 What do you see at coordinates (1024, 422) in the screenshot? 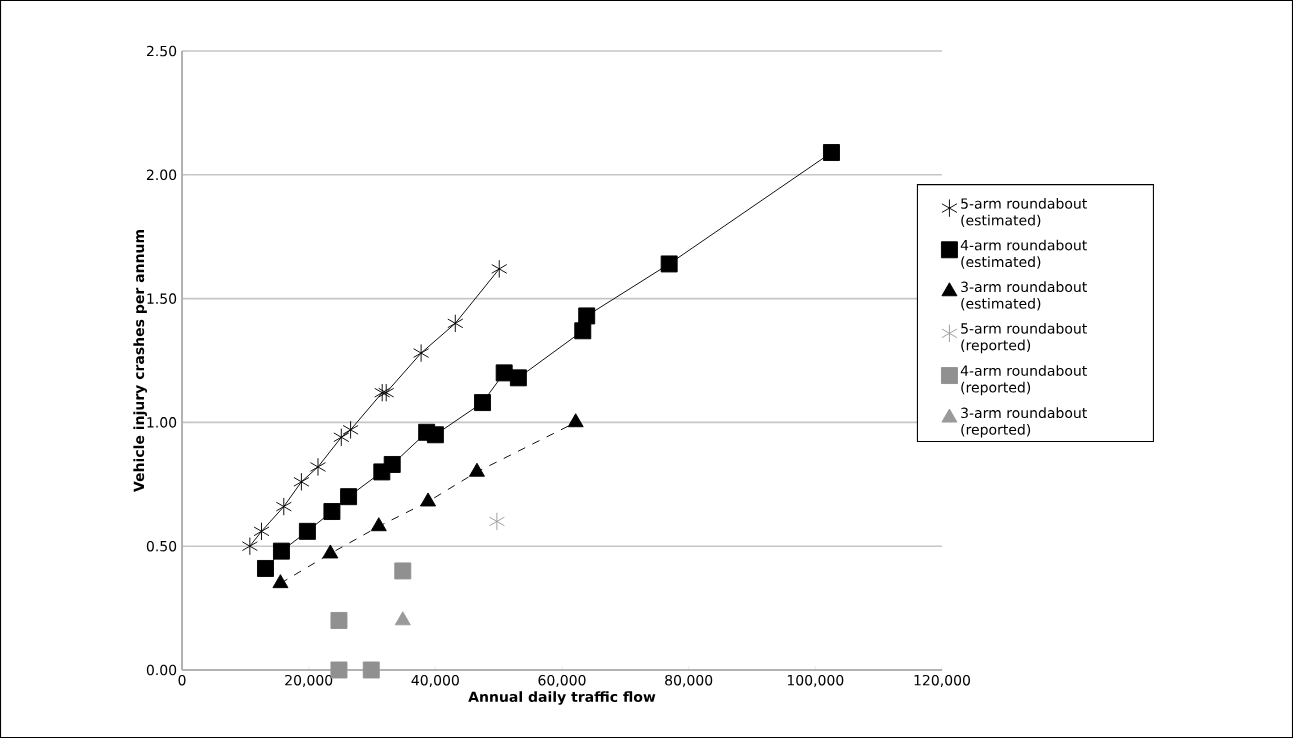
I see `legend-label: 3-arm roundabout (reported)` at bounding box center [1024, 422].